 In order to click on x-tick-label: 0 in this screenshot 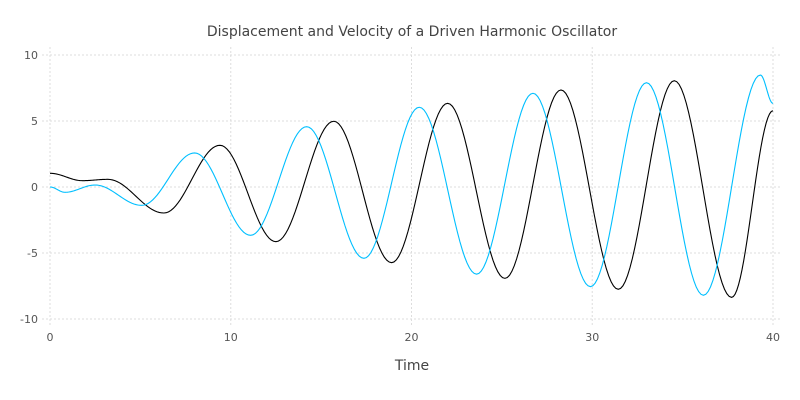, I will do `click(50, 337)`.